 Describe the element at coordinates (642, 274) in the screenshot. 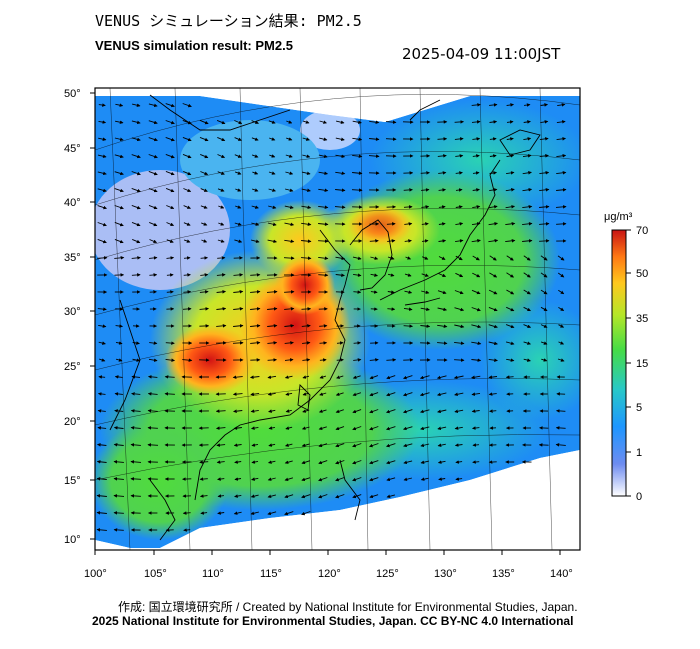

I see `colorbar-tick: 50` at that location.